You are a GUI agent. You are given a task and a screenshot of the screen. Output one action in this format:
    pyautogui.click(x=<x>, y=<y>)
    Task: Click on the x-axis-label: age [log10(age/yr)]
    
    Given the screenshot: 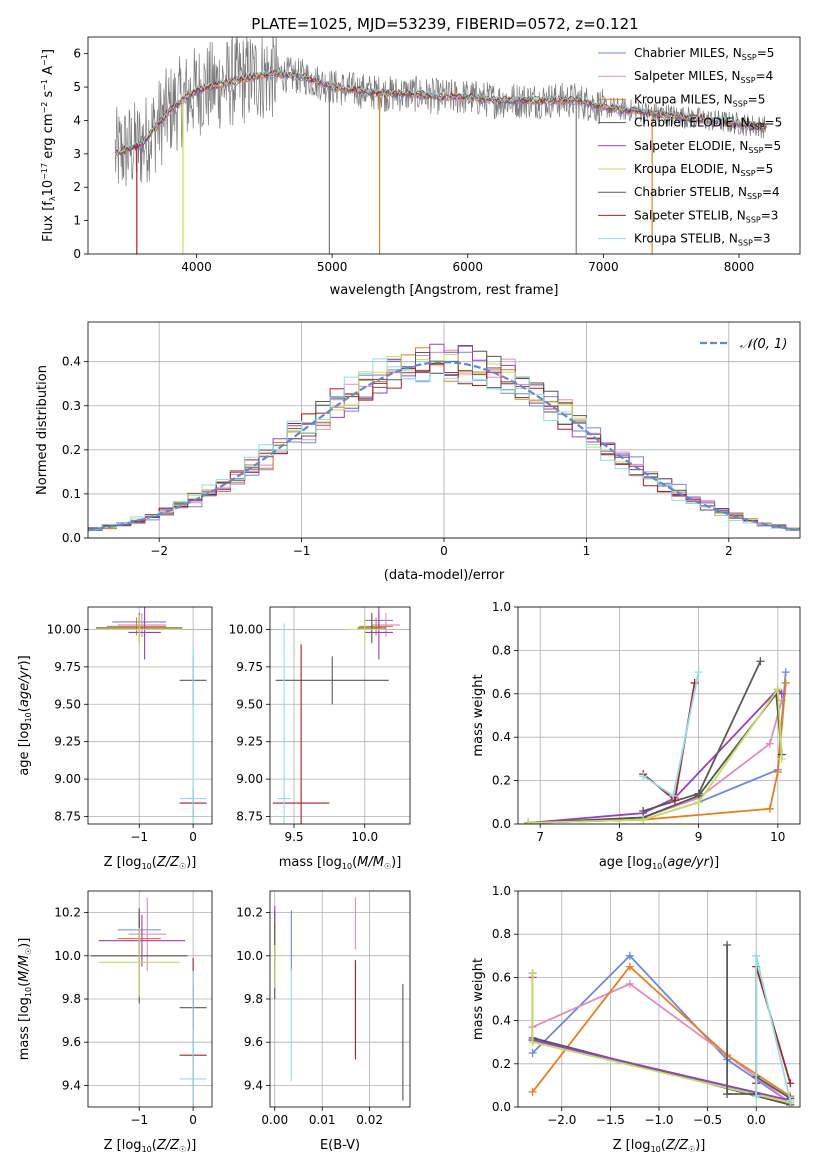 What is the action you would take?
    pyautogui.click(x=659, y=863)
    